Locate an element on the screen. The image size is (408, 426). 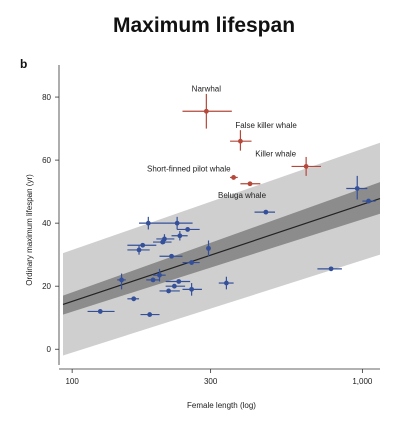
x-tick-label: 300 is located at coordinates (211, 381).